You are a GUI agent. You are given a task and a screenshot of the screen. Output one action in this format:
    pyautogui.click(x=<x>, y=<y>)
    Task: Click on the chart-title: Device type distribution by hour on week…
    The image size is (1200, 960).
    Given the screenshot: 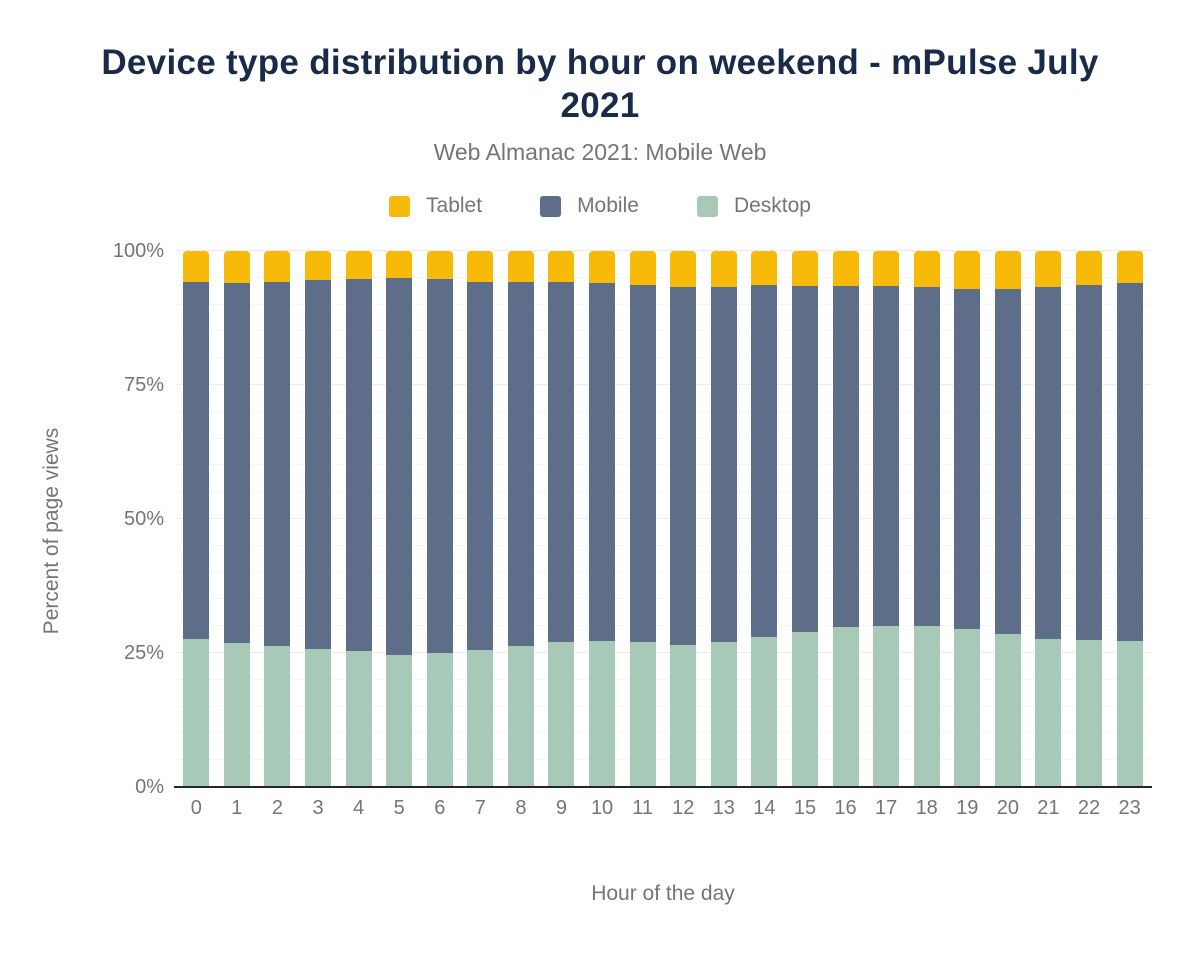 What is the action you would take?
    pyautogui.click(x=600, y=84)
    